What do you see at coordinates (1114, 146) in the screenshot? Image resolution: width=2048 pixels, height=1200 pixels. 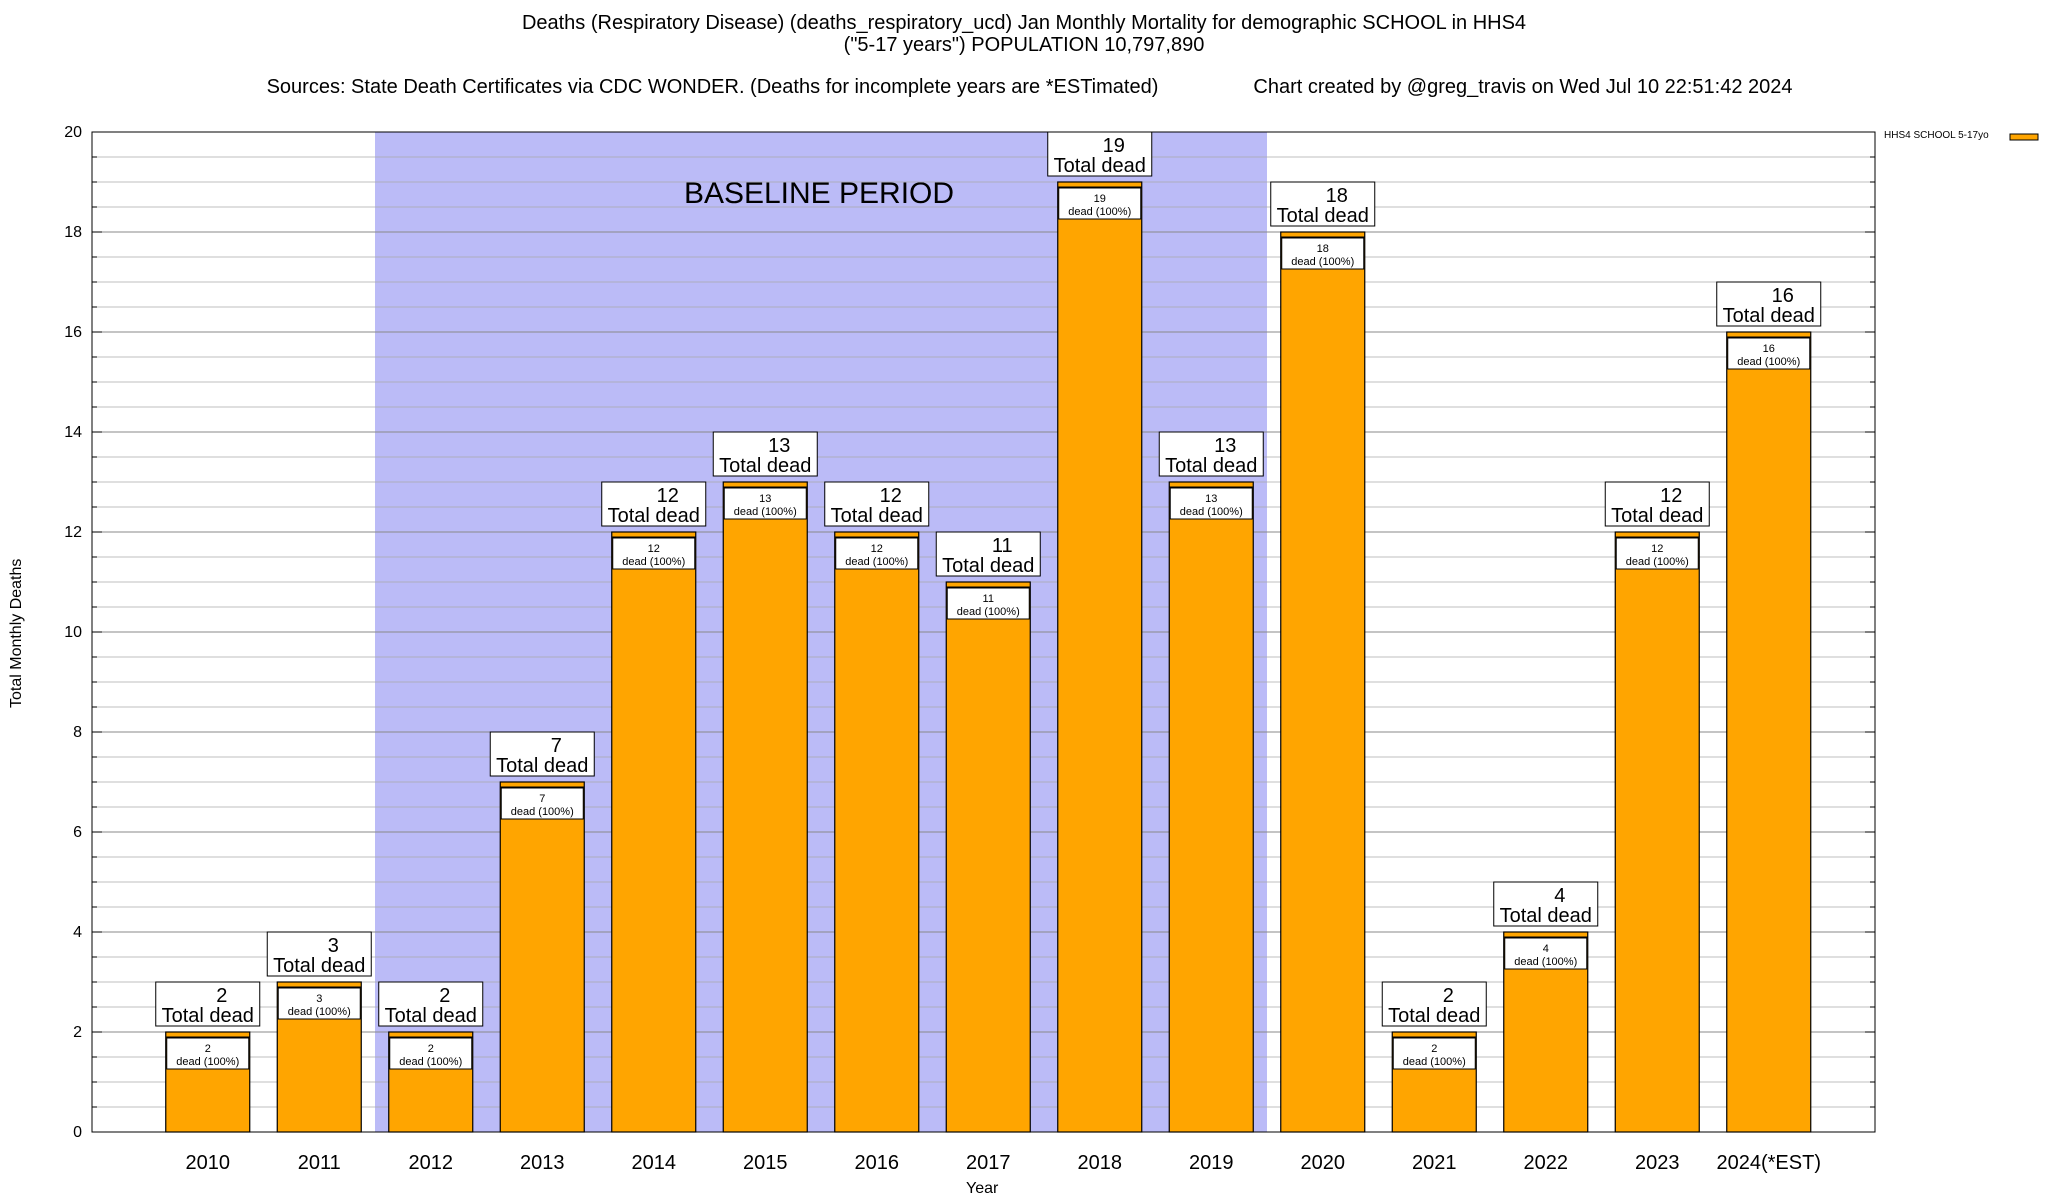 I see `total-label-value: 19` at bounding box center [1114, 146].